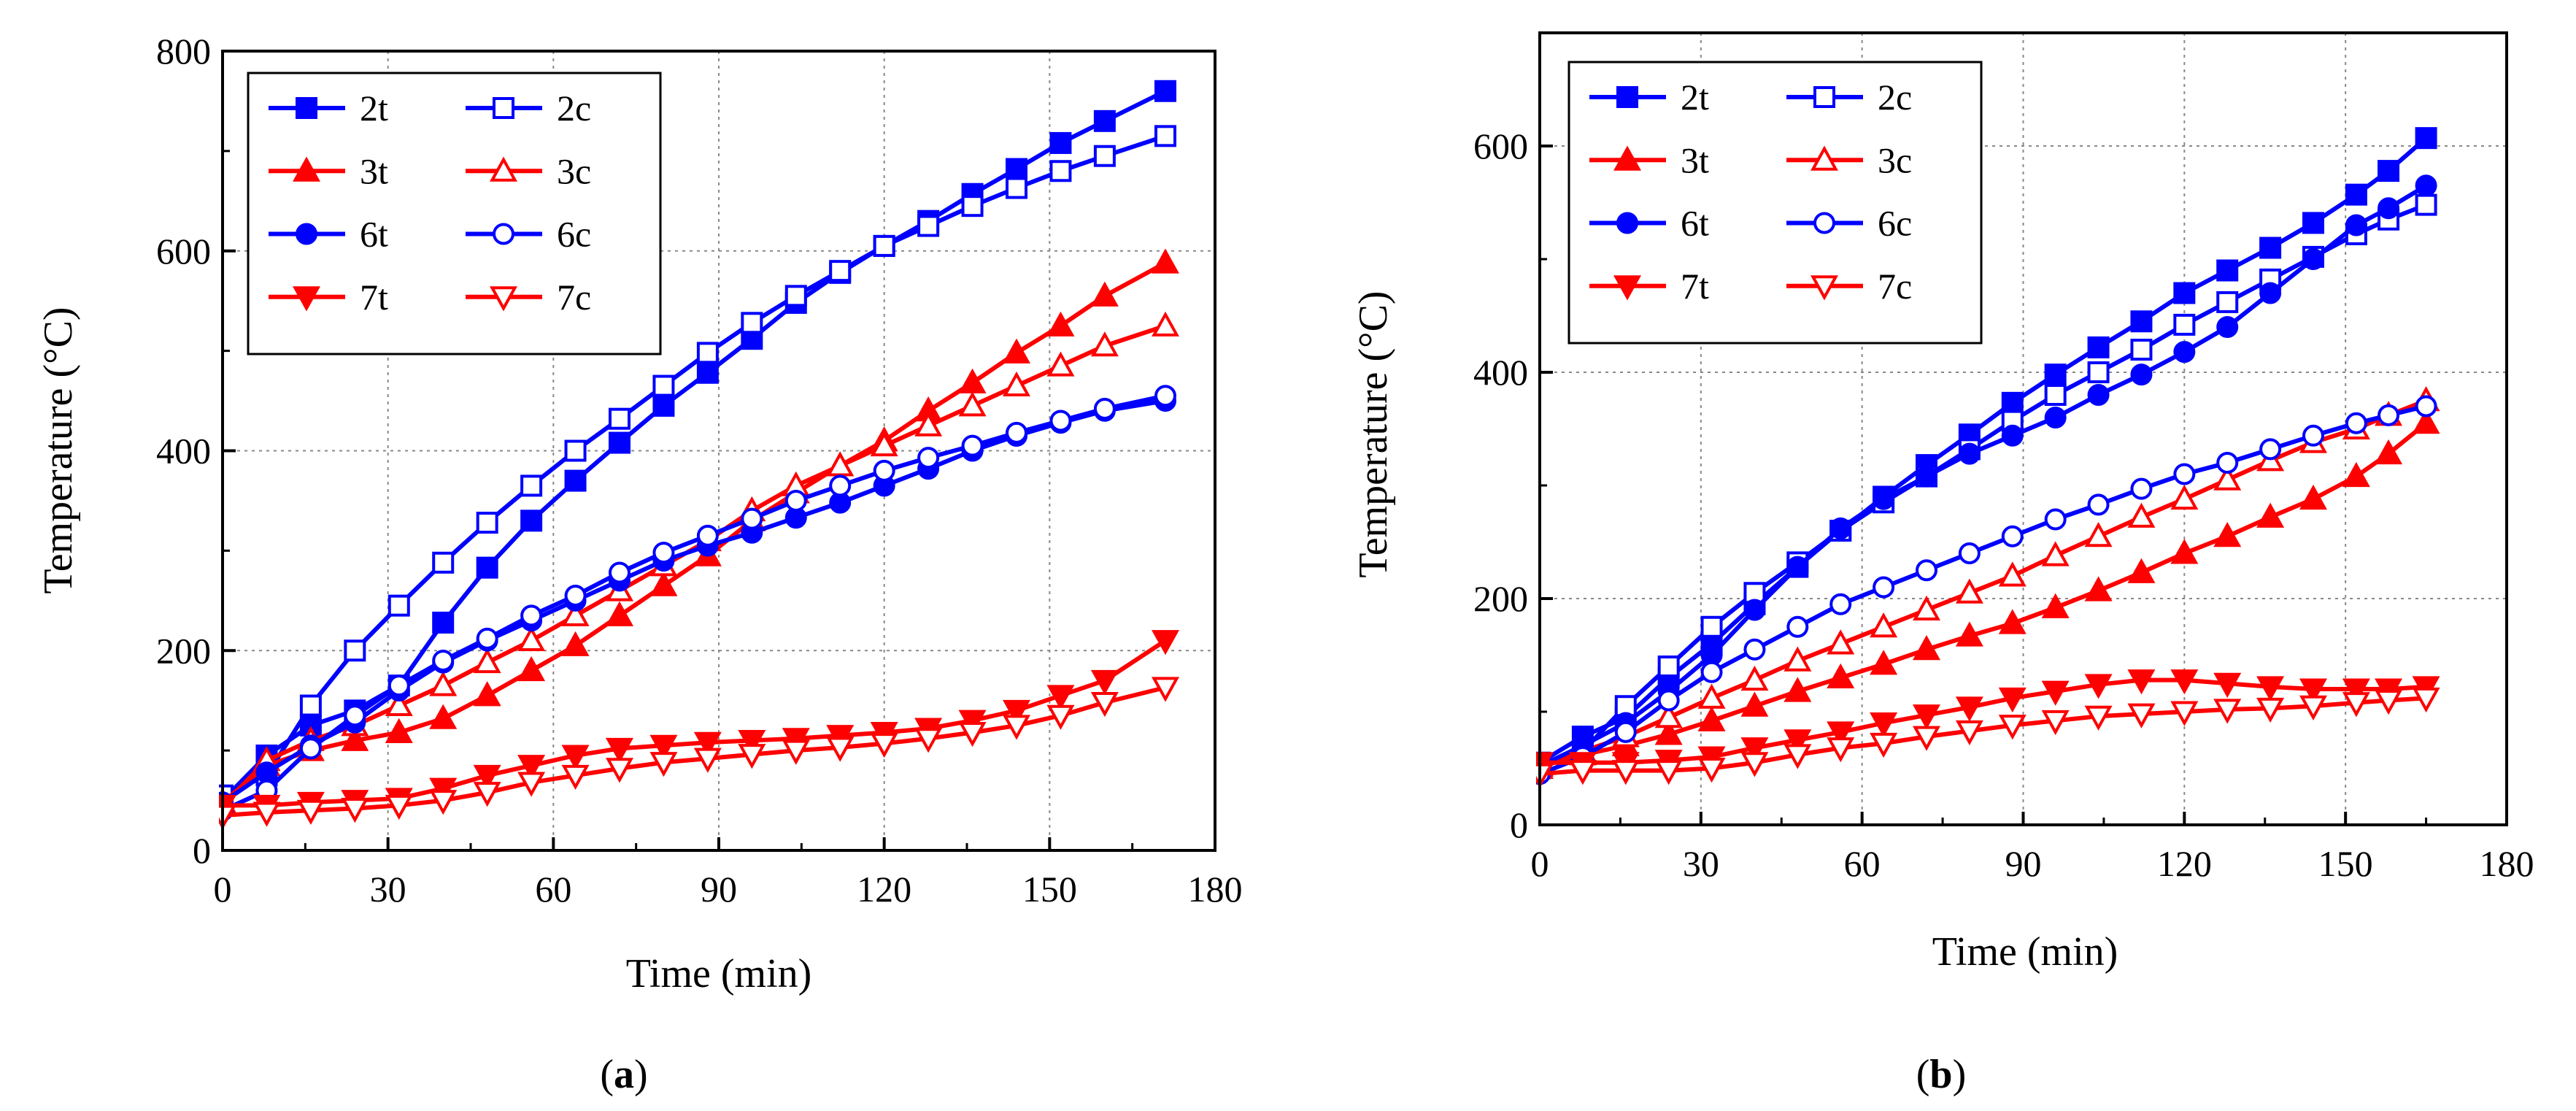 The image size is (2576, 1111). I want to click on series-line-6t, so click(693, 601).